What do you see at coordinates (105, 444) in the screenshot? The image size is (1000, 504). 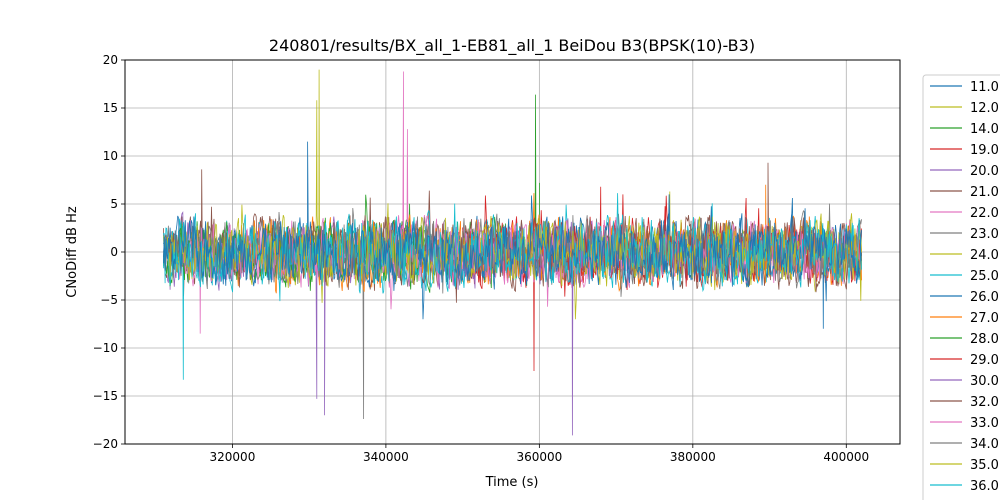 I see `y-tick-label: −20` at bounding box center [105, 444].